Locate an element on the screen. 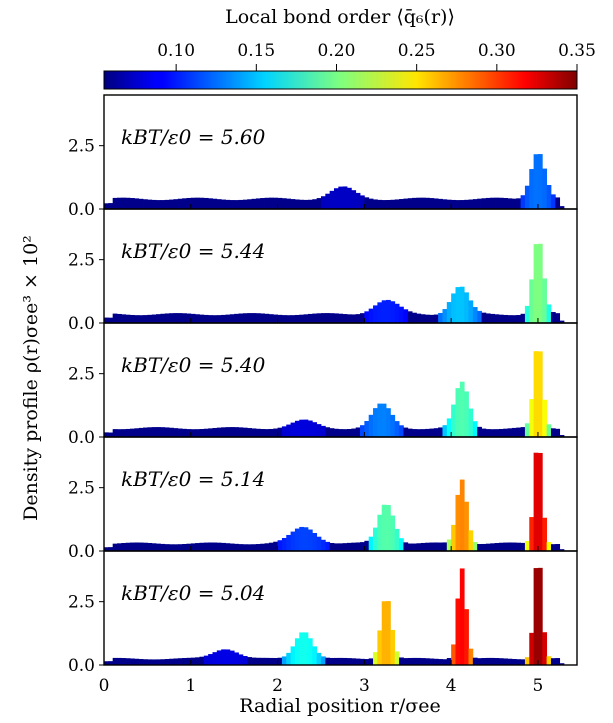 This screenshot has height=723, width=613. panel-5: 0.0 2.5 kBT/ε0 = 5.04 is located at coordinates (323, 613).